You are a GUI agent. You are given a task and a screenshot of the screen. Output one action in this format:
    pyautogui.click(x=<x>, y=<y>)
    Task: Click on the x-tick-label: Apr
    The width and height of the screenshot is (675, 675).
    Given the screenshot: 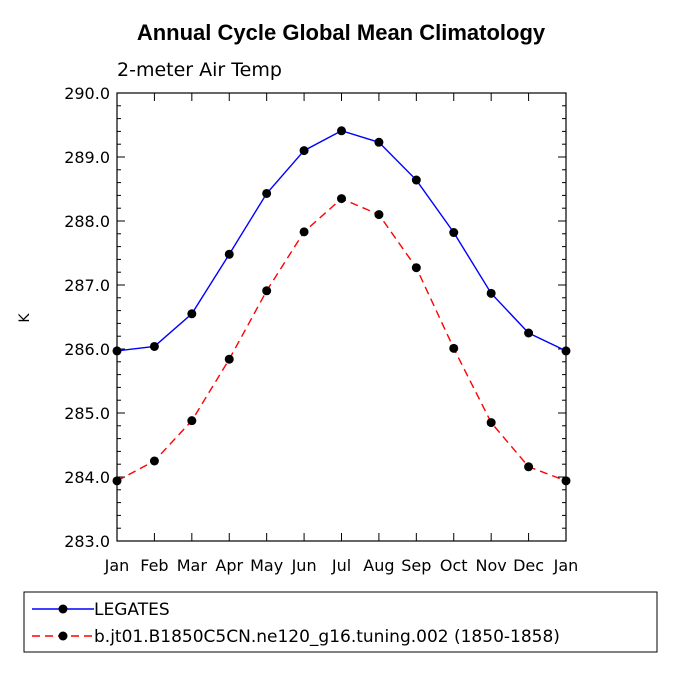 What is the action you would take?
    pyautogui.click(x=229, y=565)
    